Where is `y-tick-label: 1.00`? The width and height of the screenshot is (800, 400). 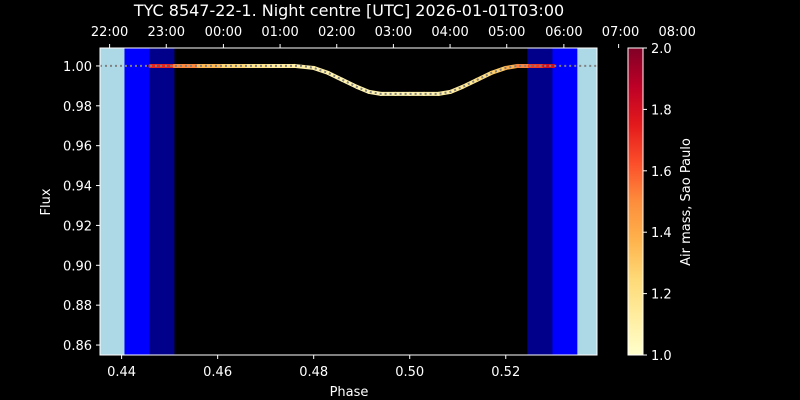
y-tick-label: 1.00 is located at coordinates (77, 67).